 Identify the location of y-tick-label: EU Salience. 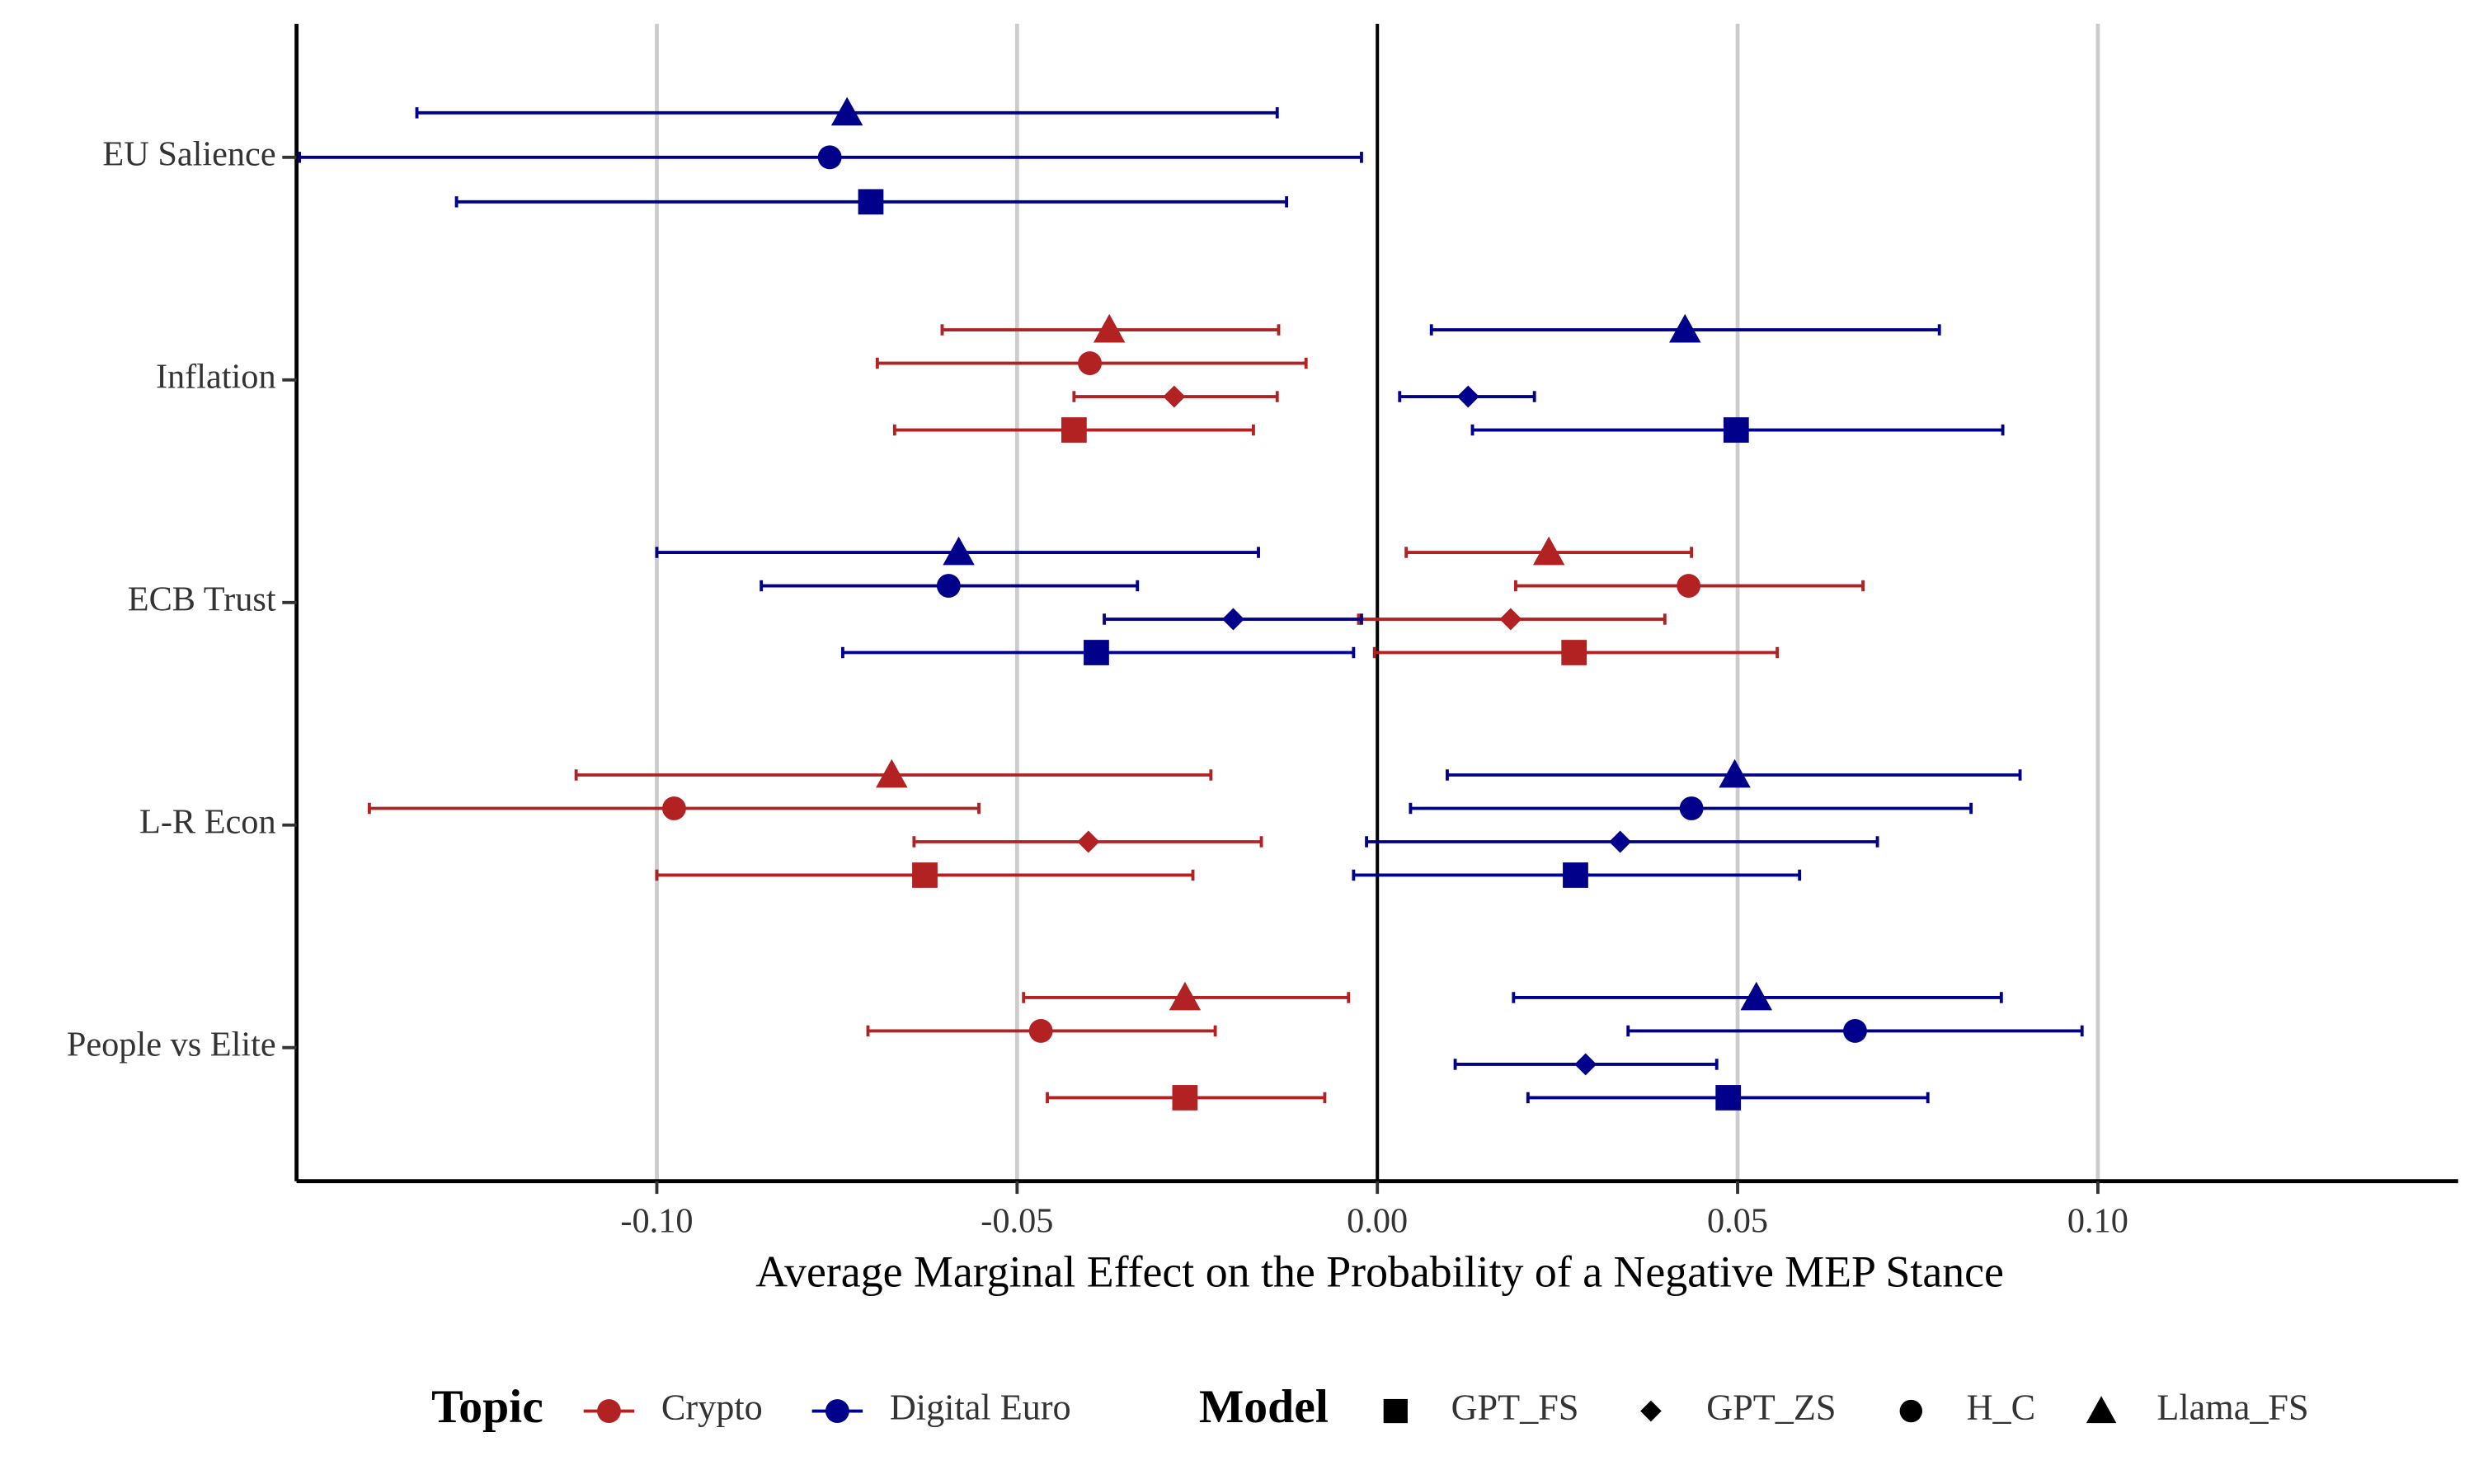
(188, 154).